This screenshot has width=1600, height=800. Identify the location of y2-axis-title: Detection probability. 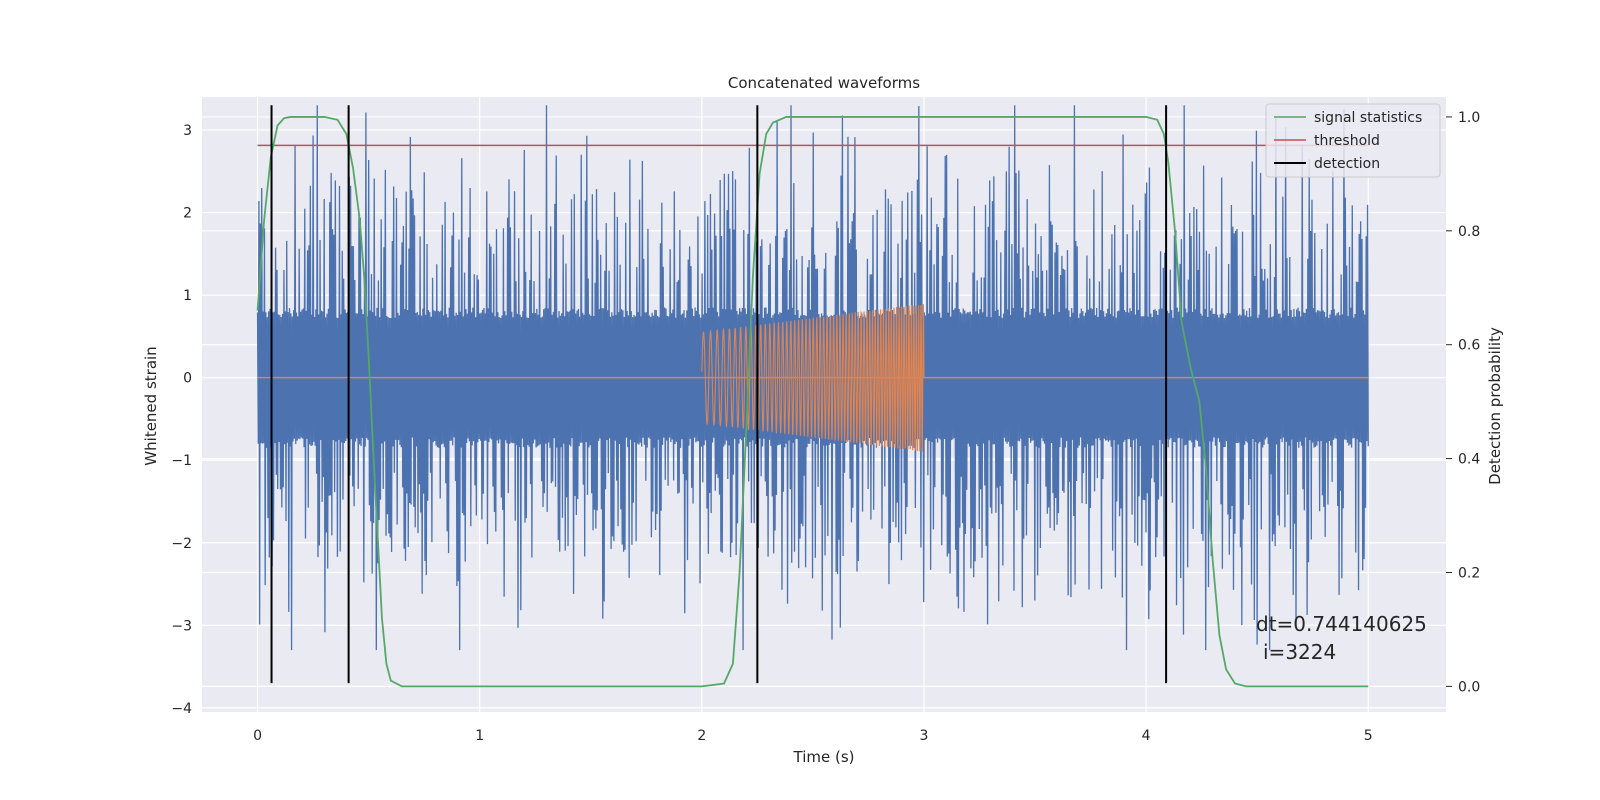
(1495, 406).